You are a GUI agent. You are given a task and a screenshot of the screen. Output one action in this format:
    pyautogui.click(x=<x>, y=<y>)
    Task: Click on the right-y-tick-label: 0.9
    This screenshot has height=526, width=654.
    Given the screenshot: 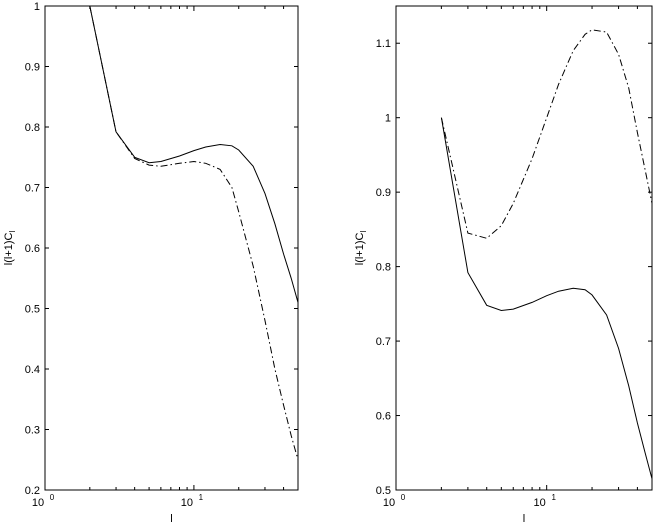 What is the action you would take?
    pyautogui.click(x=383, y=193)
    